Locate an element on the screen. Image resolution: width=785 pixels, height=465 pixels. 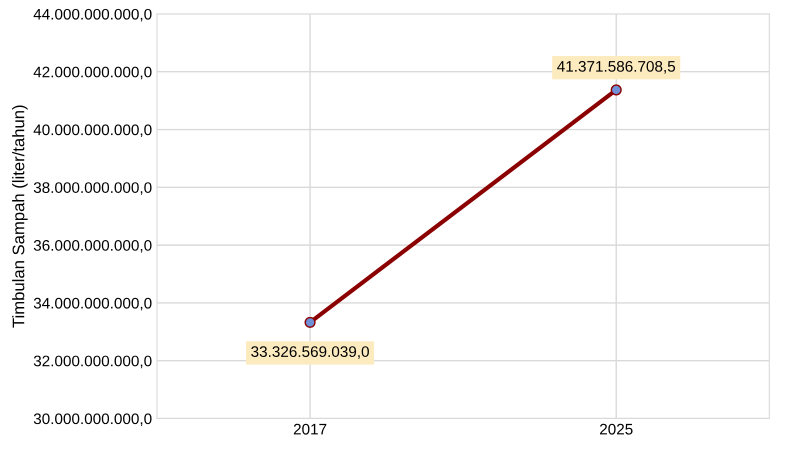
y-tick-label: 30.000.000.000,0 is located at coordinates (93, 419).